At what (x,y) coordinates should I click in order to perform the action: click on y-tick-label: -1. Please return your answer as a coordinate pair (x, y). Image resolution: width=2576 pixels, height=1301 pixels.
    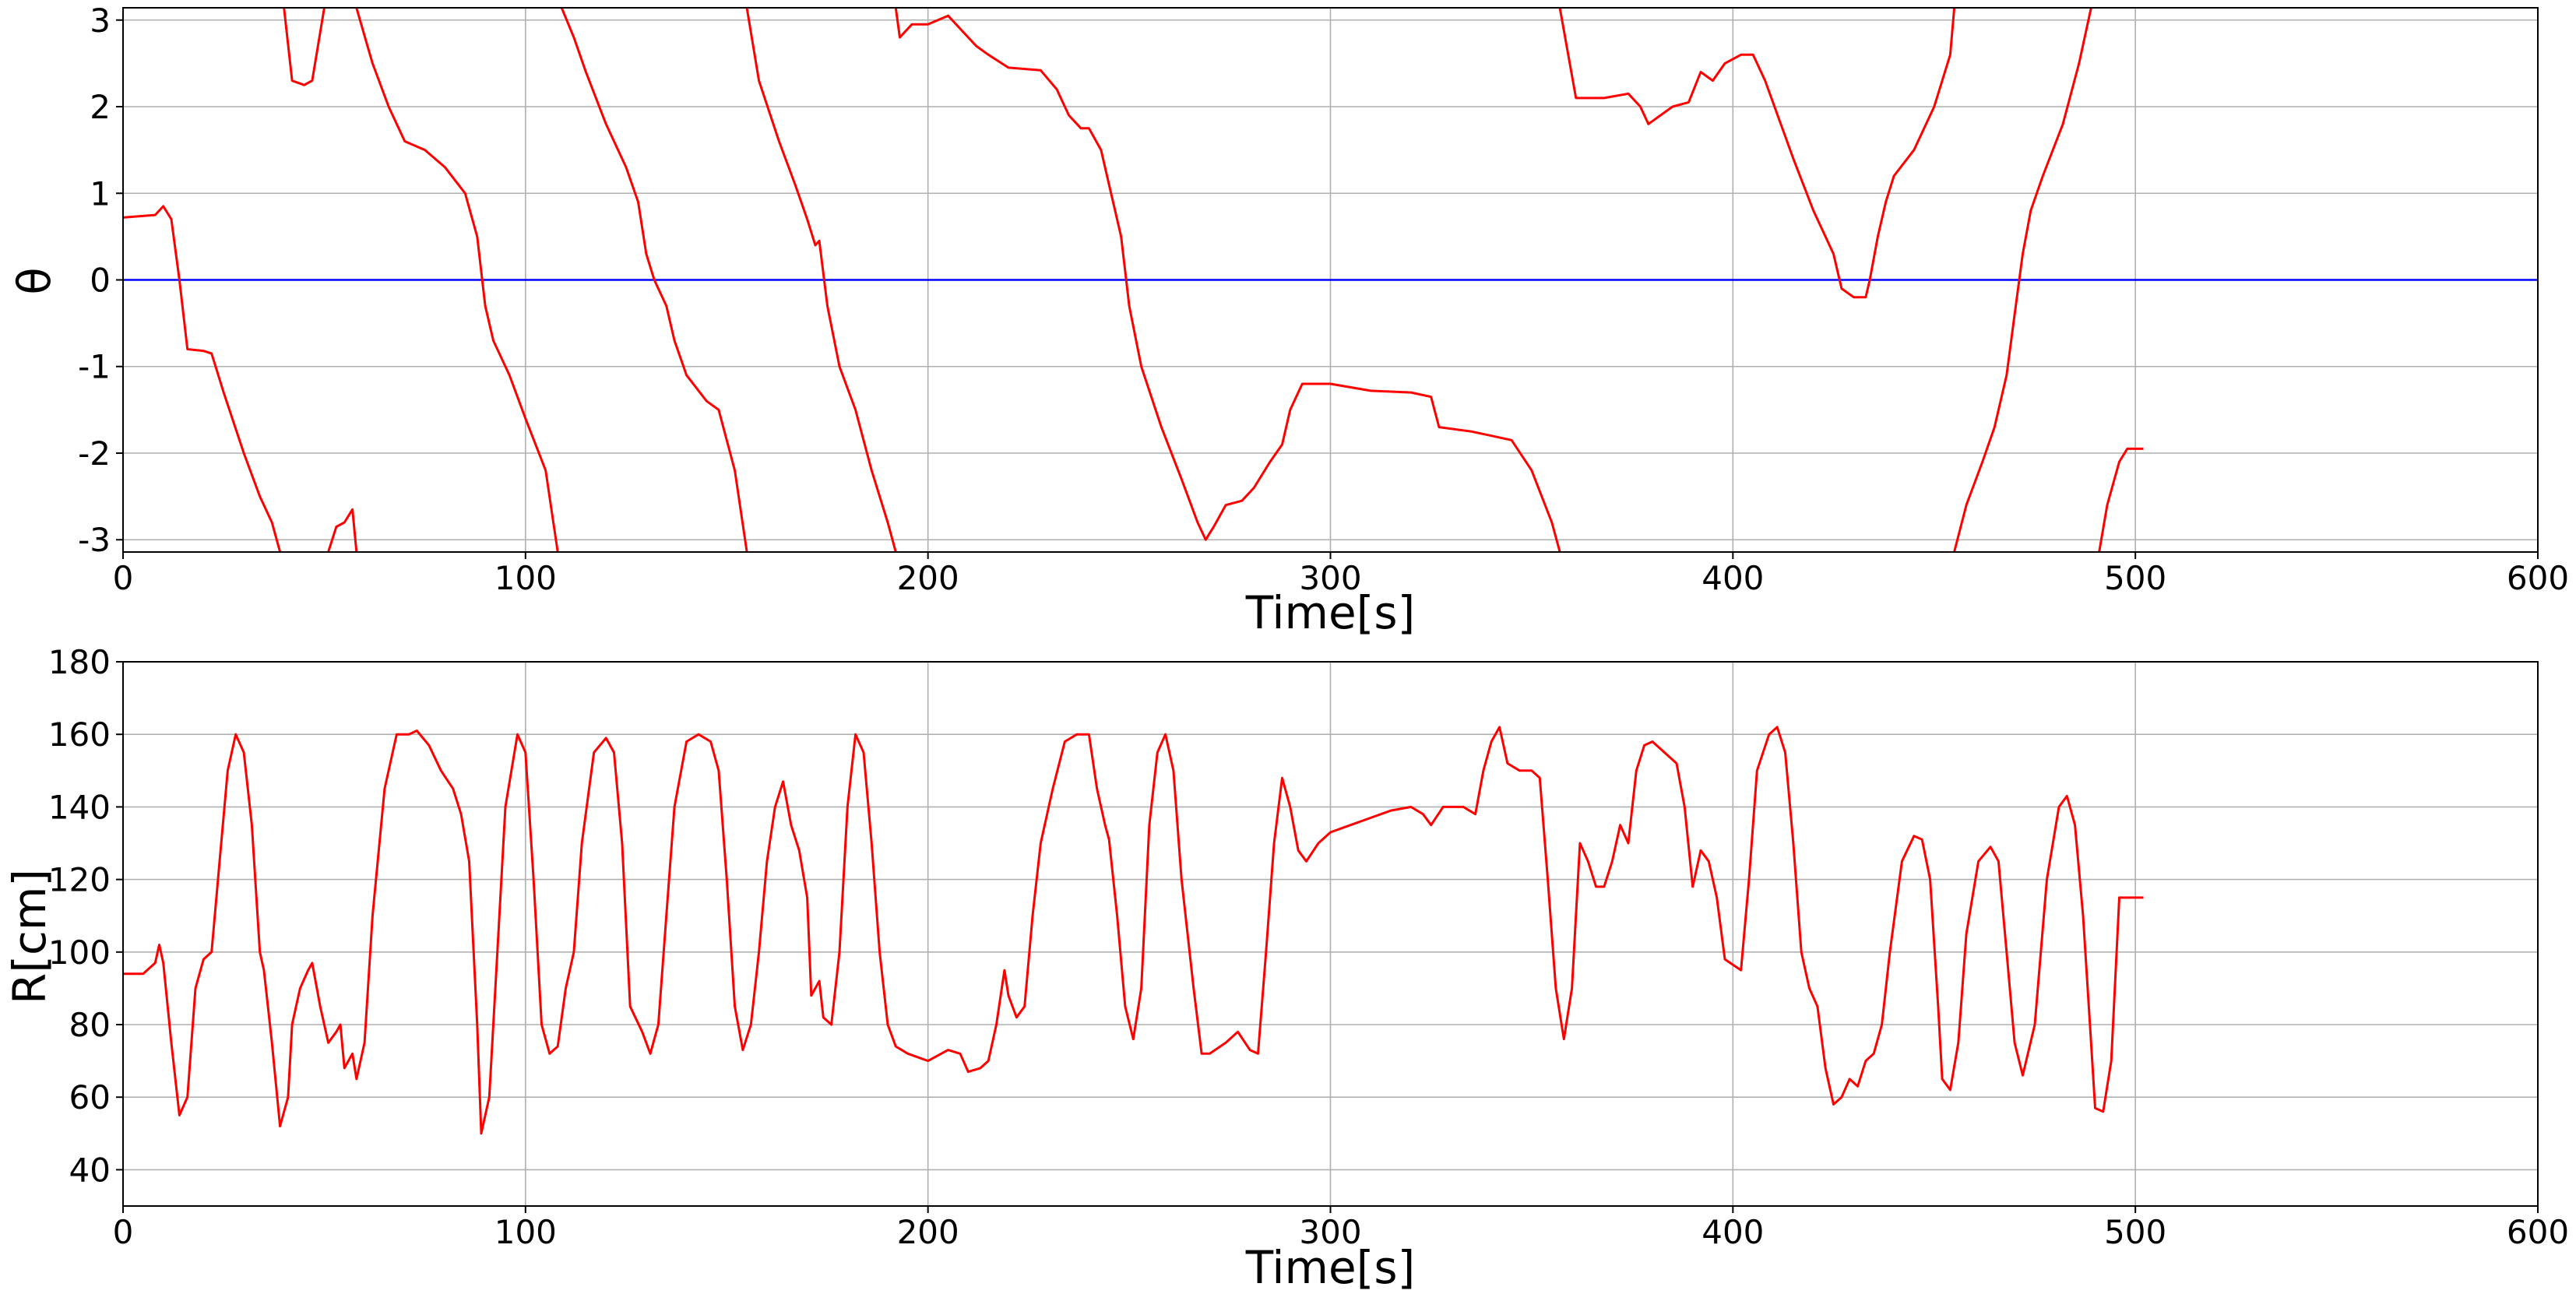
    Looking at the image, I should click on (94, 367).